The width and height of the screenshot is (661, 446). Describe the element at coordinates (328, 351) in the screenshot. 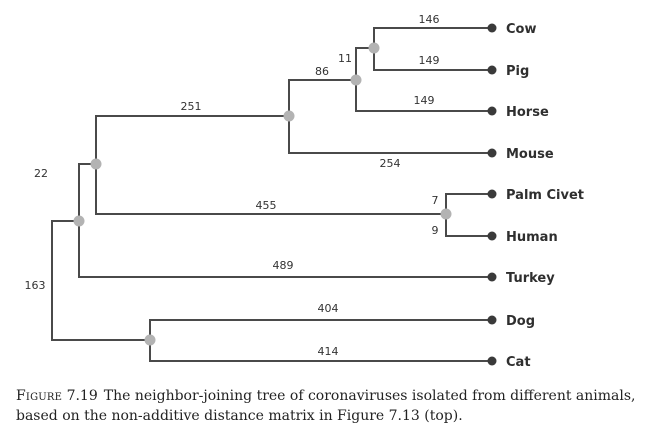

I see `branch-length-cat: 414` at that location.